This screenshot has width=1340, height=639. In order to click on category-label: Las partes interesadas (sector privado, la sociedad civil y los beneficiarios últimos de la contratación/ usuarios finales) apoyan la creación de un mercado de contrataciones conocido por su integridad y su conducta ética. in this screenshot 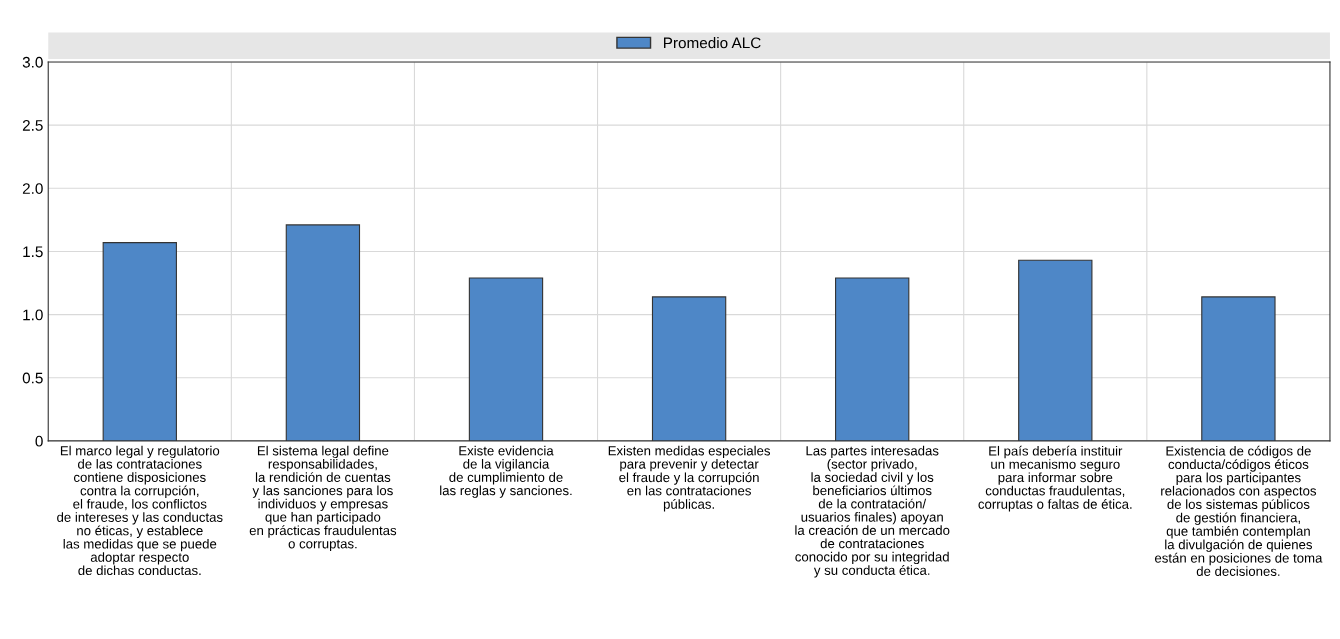, I will do `click(872, 511)`.